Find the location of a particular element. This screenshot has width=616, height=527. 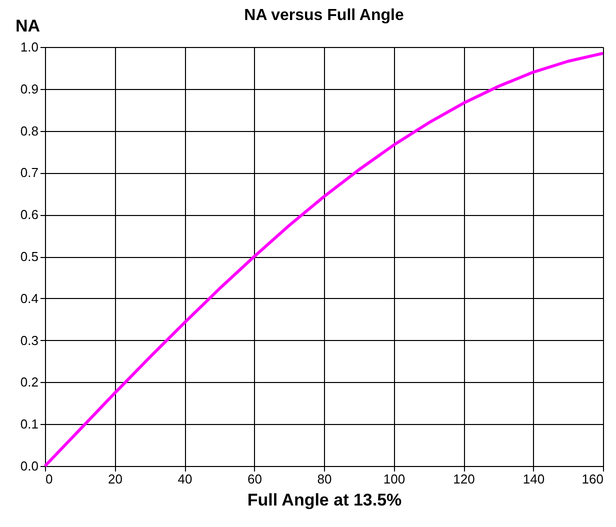

chart-title: NA versus Full Angle is located at coordinates (324, 15).